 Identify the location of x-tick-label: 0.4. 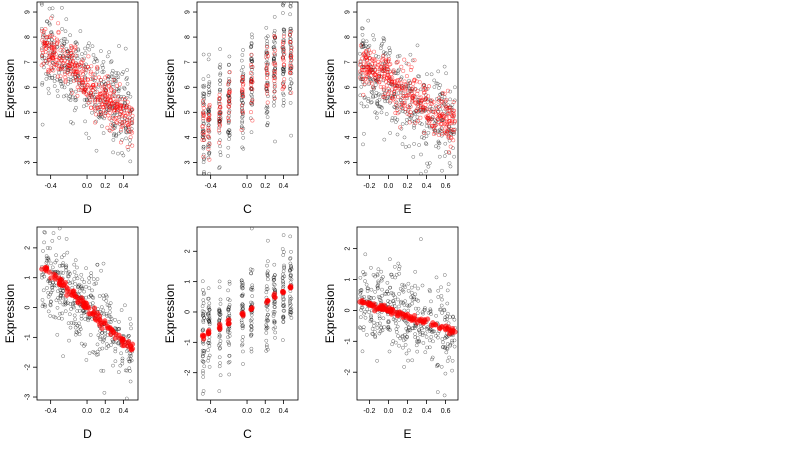
(124, 186).